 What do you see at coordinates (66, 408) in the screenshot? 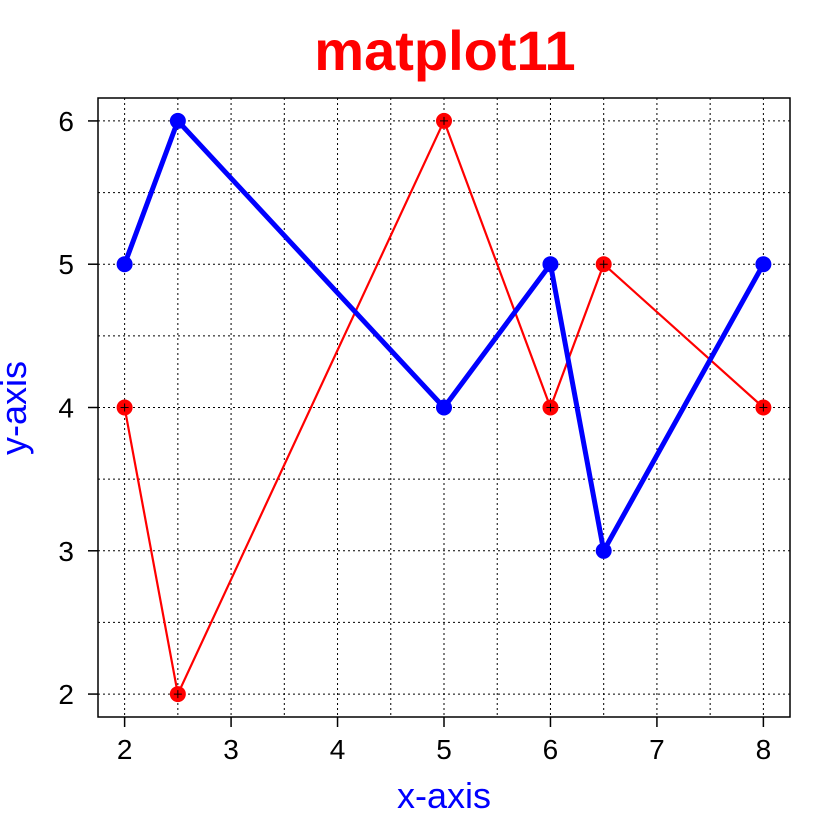
I see `y-tick-label: 4` at bounding box center [66, 408].